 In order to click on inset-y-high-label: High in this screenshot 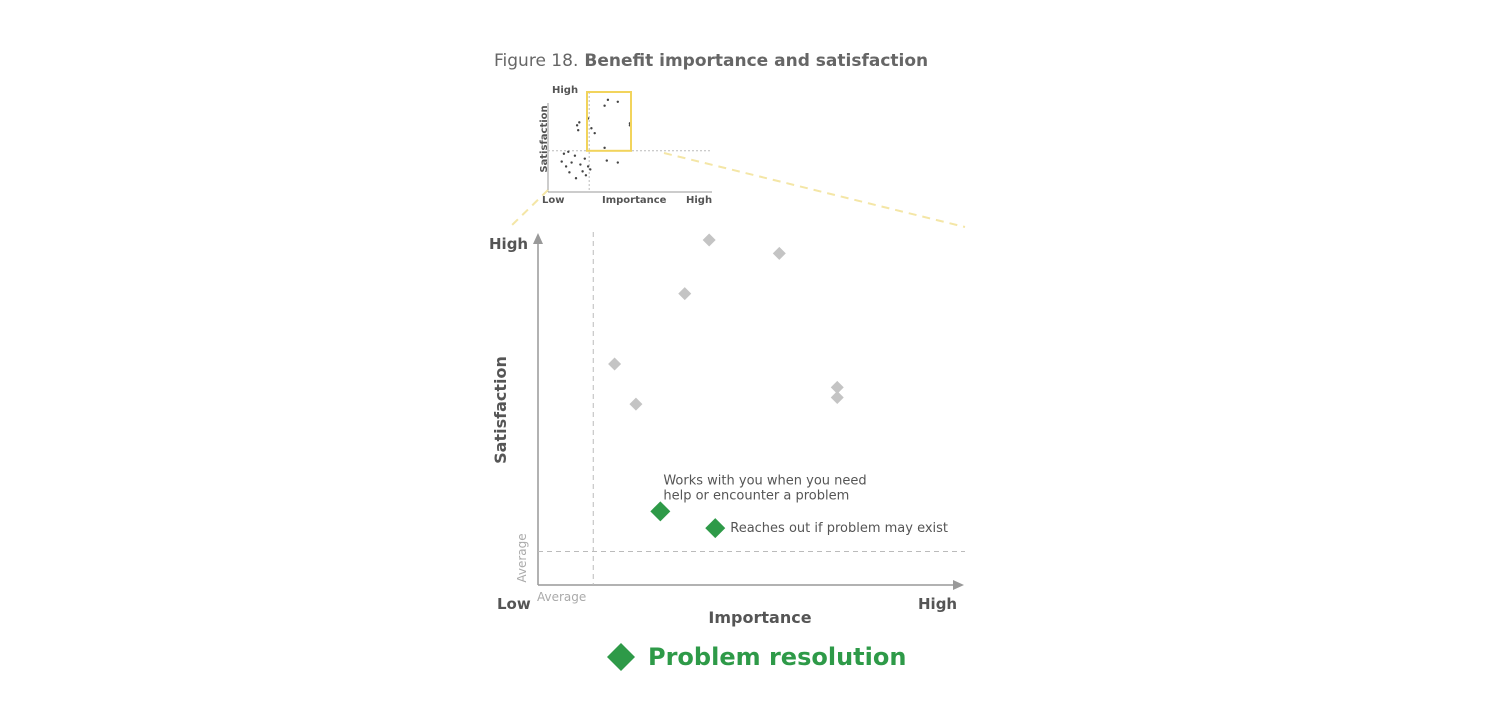, I will do `click(565, 90)`.